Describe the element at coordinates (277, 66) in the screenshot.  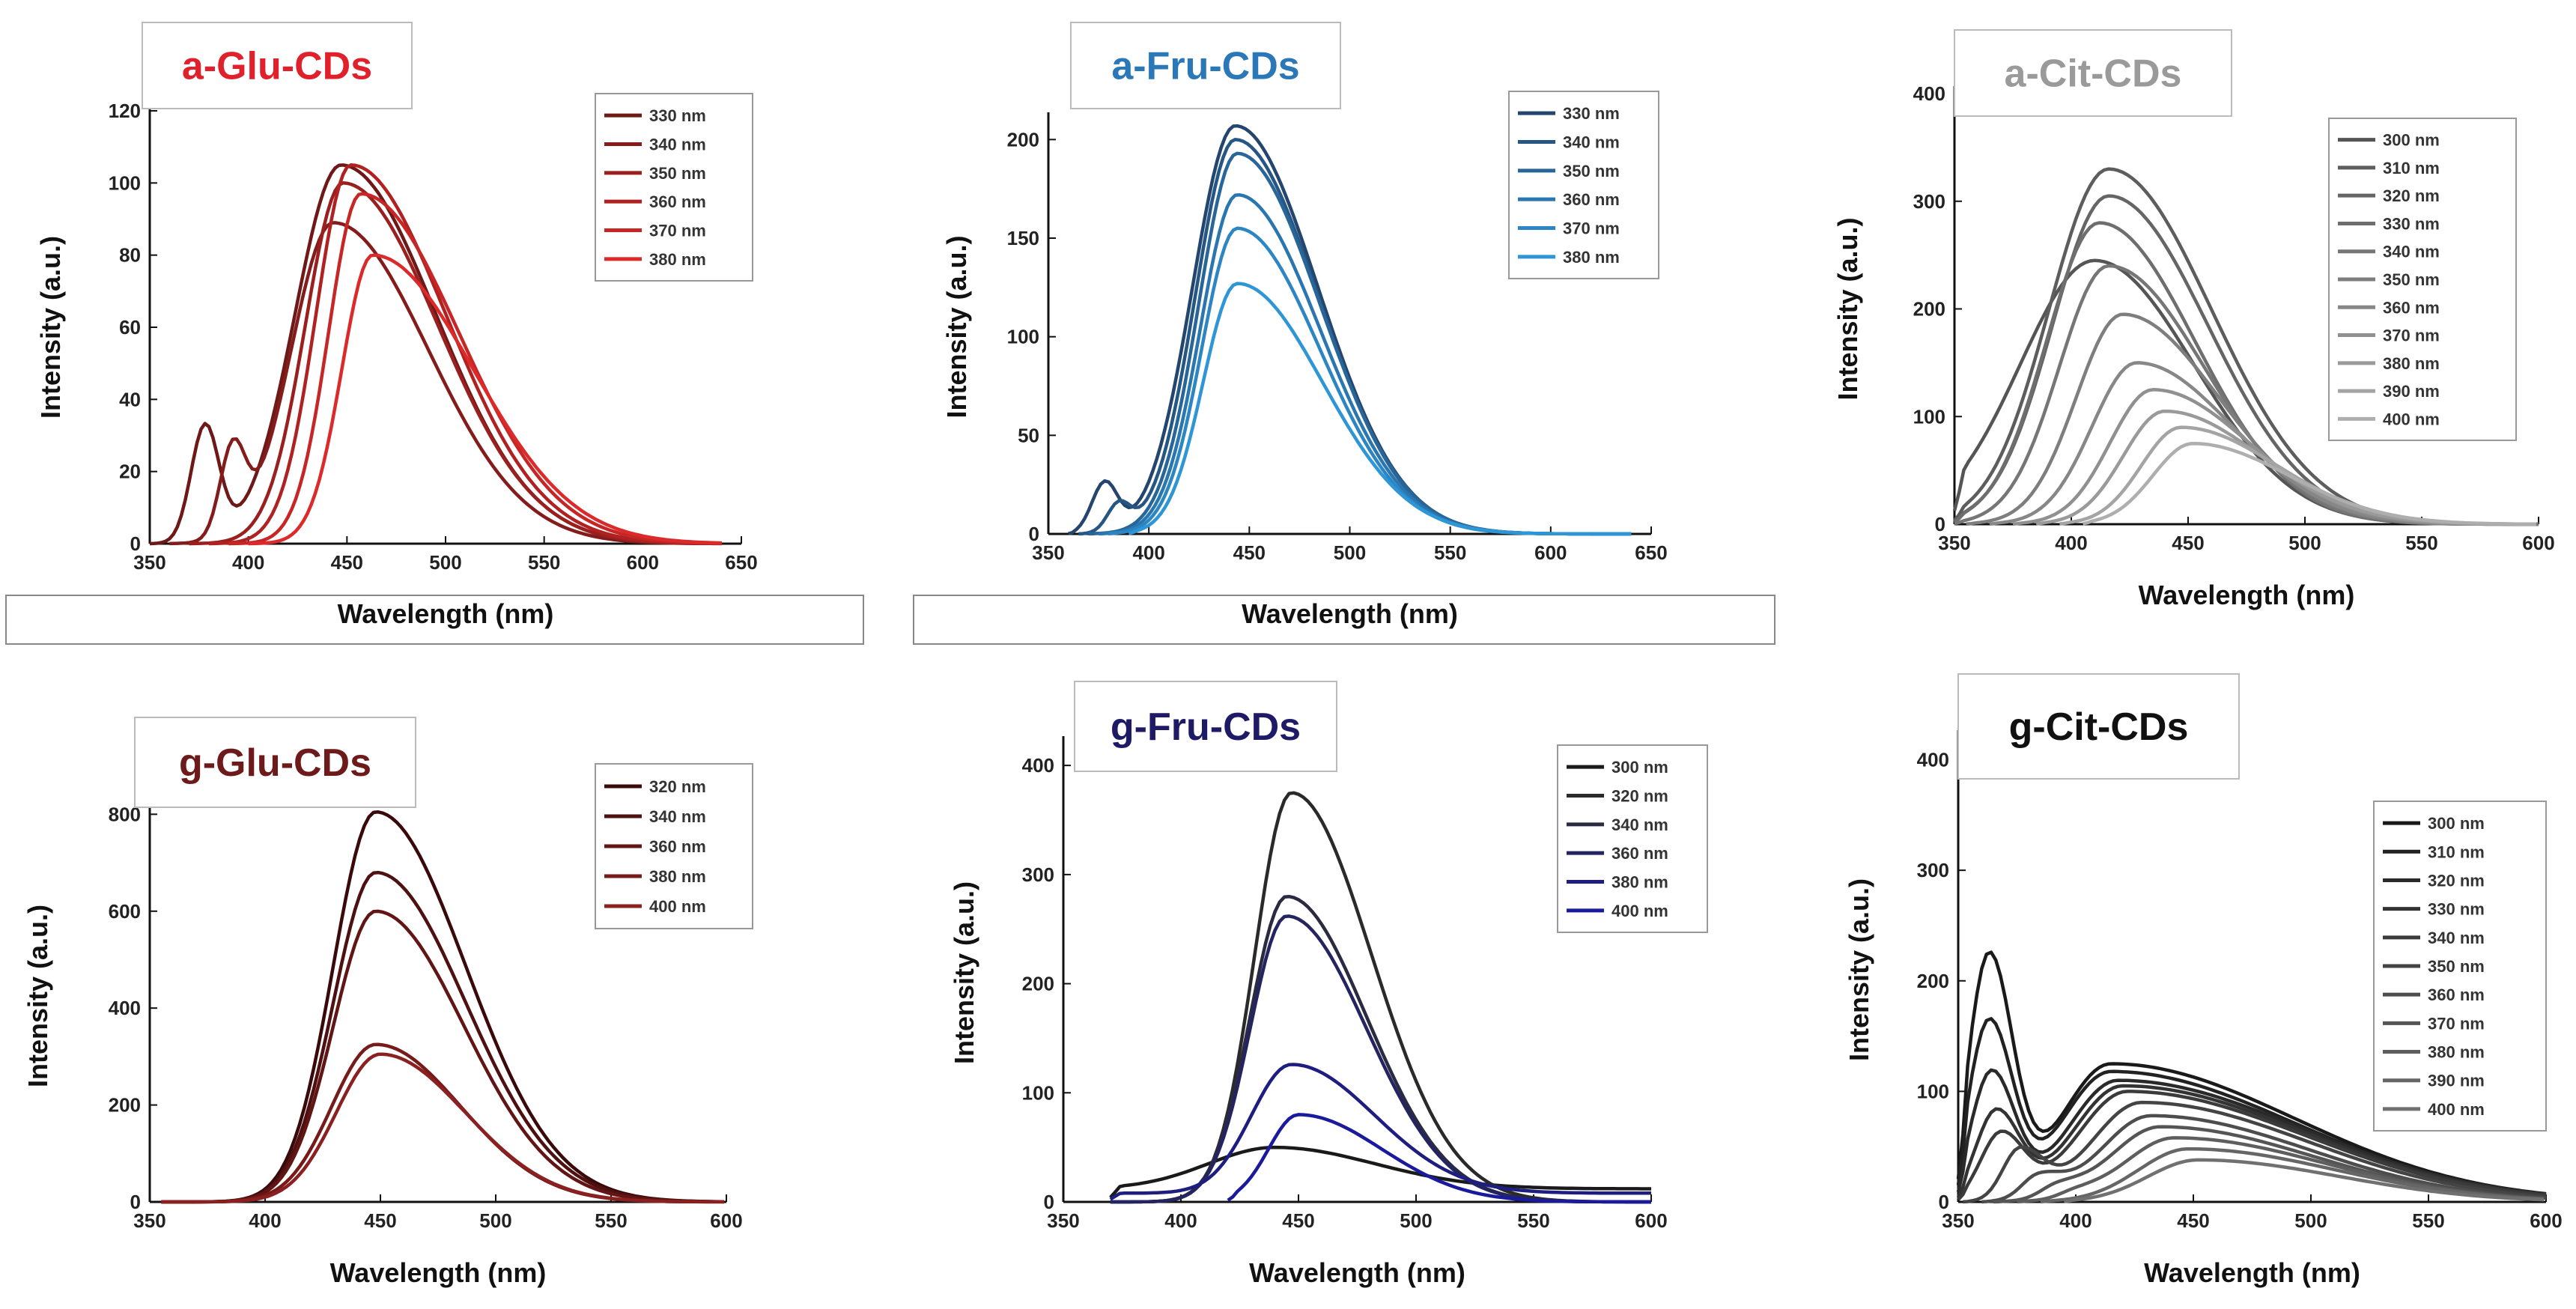
I see `chart-title: a-Glu-CDs` at that location.